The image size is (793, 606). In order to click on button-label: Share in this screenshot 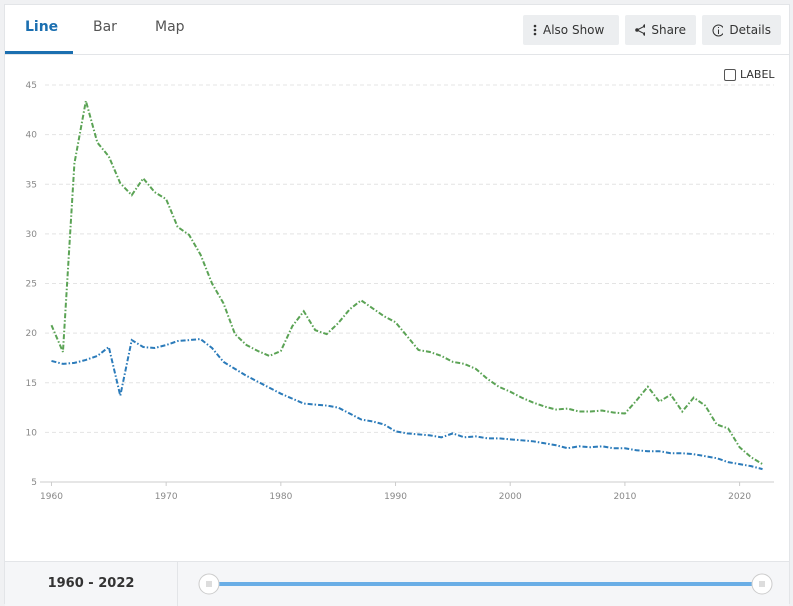, I will do `click(668, 30)`.